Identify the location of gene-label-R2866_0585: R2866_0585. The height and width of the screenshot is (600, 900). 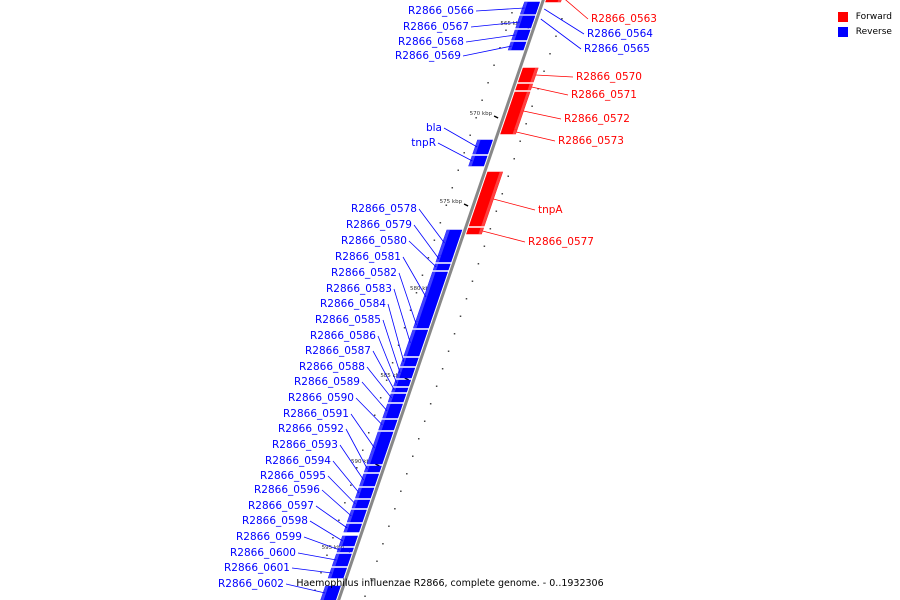
(348, 320).